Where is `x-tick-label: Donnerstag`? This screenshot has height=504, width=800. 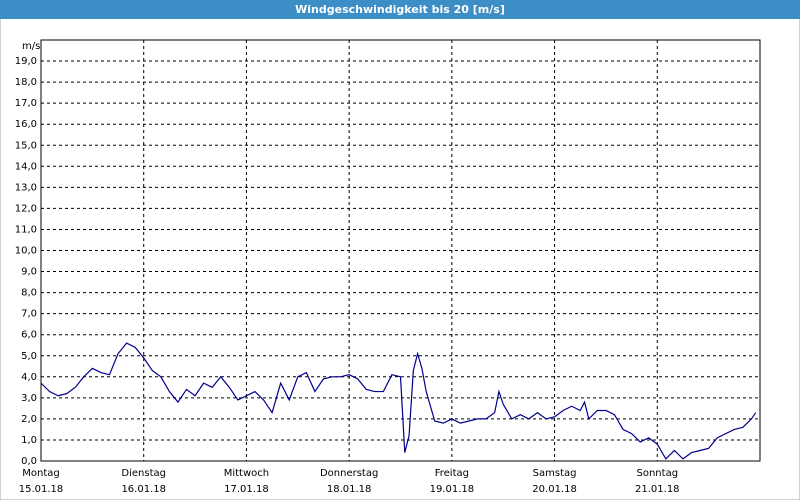 x-tick-label: Donnerstag is located at coordinates (349, 473).